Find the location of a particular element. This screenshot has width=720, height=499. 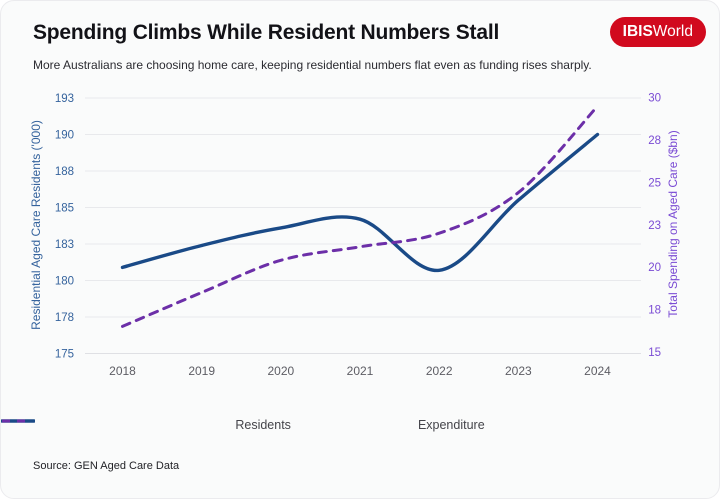

logo-text-regular: World is located at coordinates (672, 31).